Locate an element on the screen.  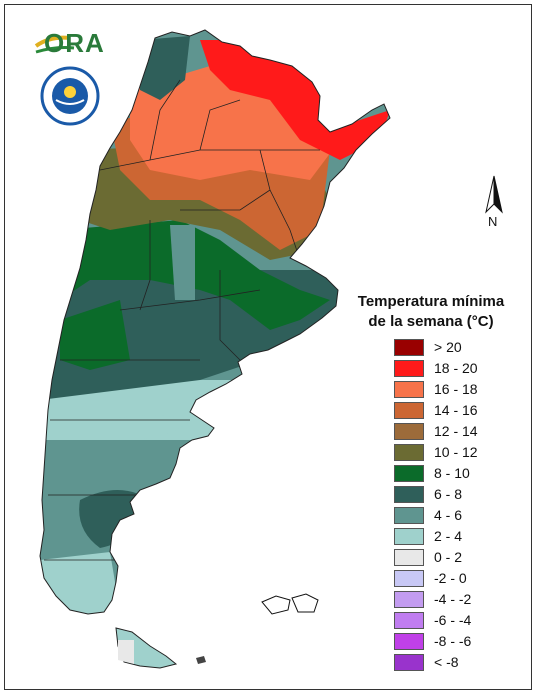
zone-2-4-patch is located at coordinates (150, 427).